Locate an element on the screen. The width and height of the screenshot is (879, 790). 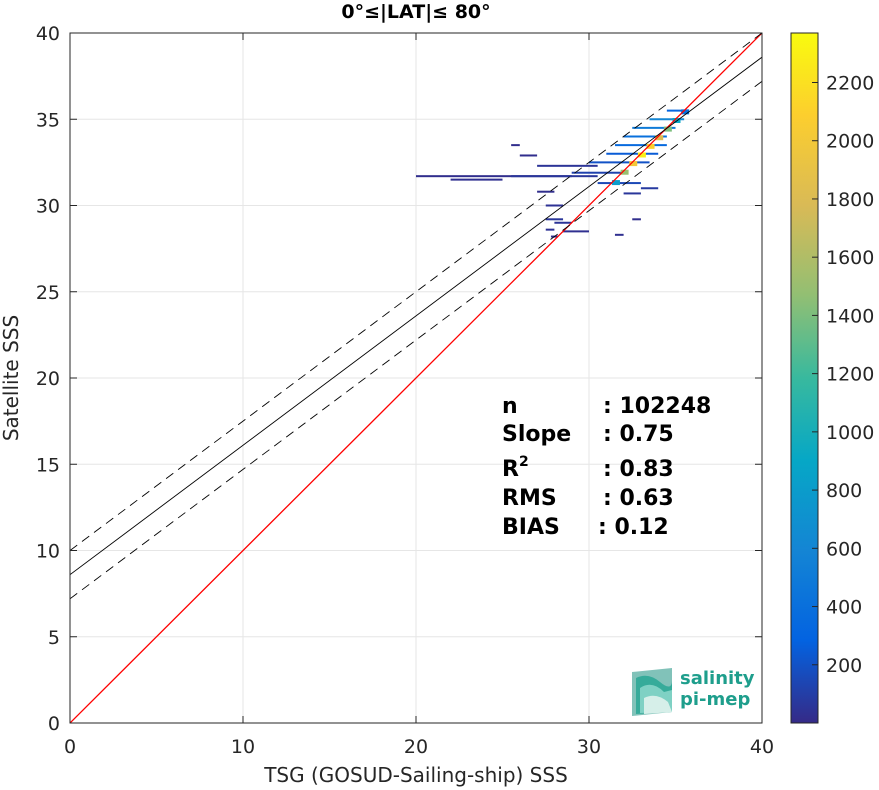
y-tick-label: 10 is located at coordinates (48, 552).